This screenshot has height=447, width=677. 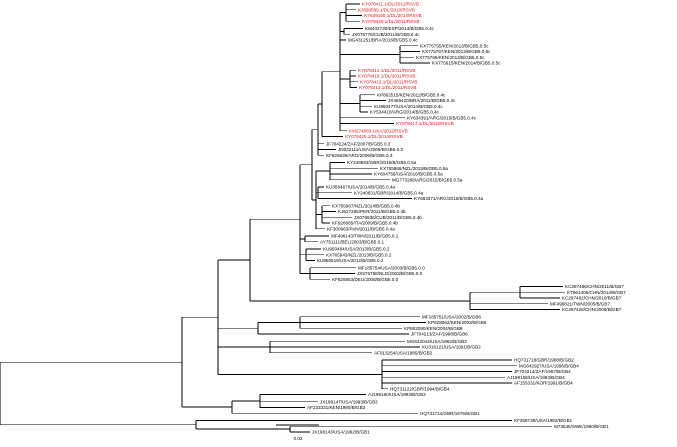 I want to click on leaf-label: KF300963/PAN/2011/B/GB5.0.4a, so click(x=361, y=228).